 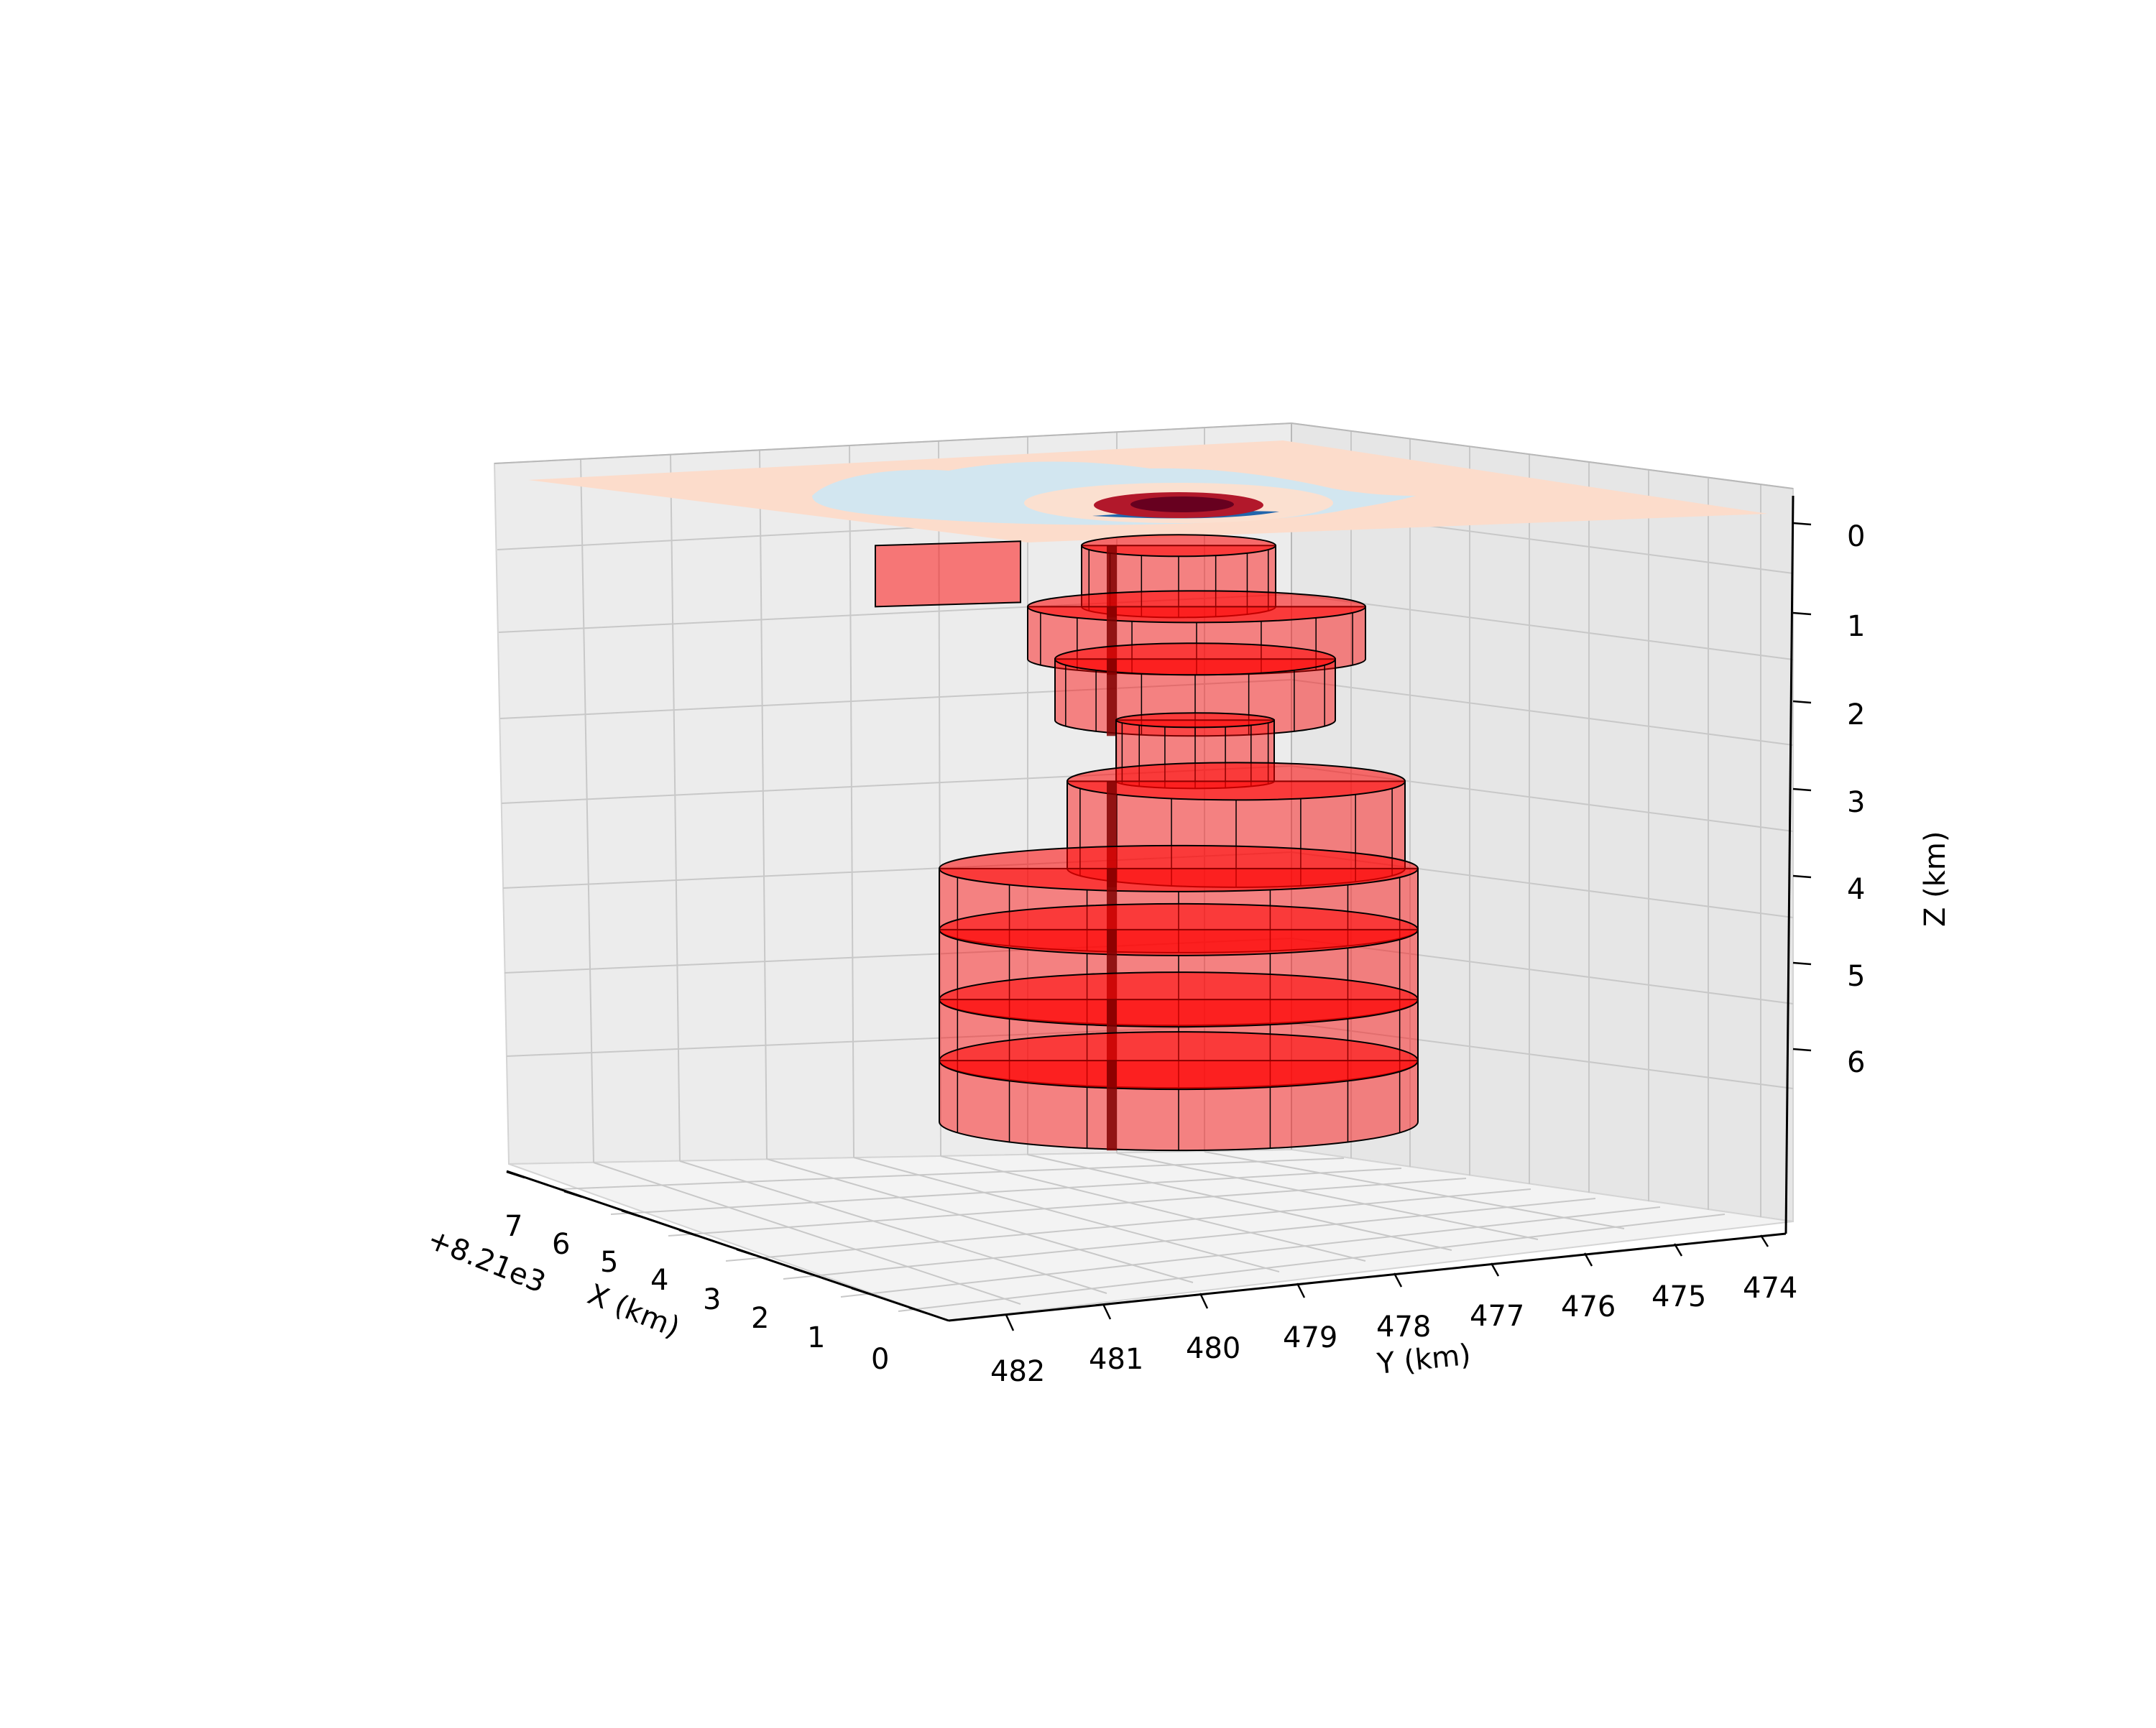 I want to click on x-tick-label: 4, so click(x=659, y=1280).